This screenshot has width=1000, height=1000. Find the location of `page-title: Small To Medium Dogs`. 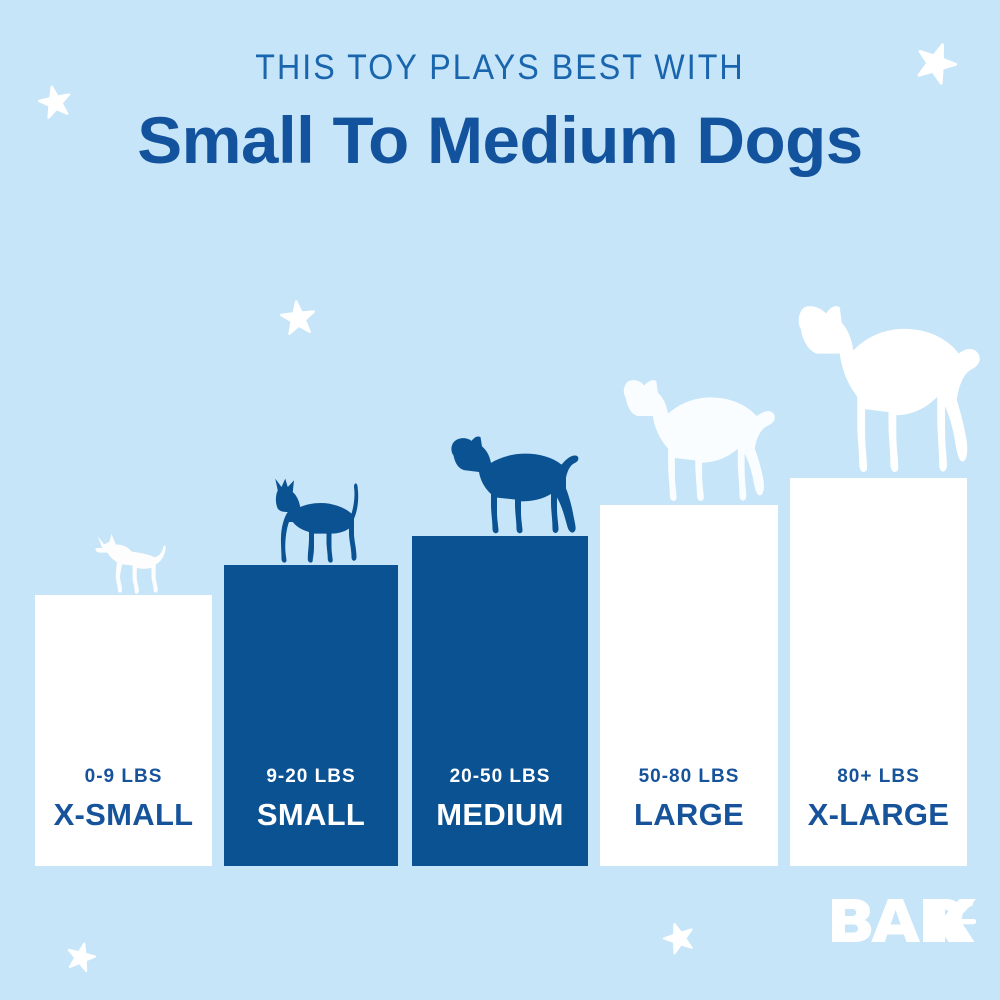

page-title: Small To Medium Dogs is located at coordinates (500, 140).